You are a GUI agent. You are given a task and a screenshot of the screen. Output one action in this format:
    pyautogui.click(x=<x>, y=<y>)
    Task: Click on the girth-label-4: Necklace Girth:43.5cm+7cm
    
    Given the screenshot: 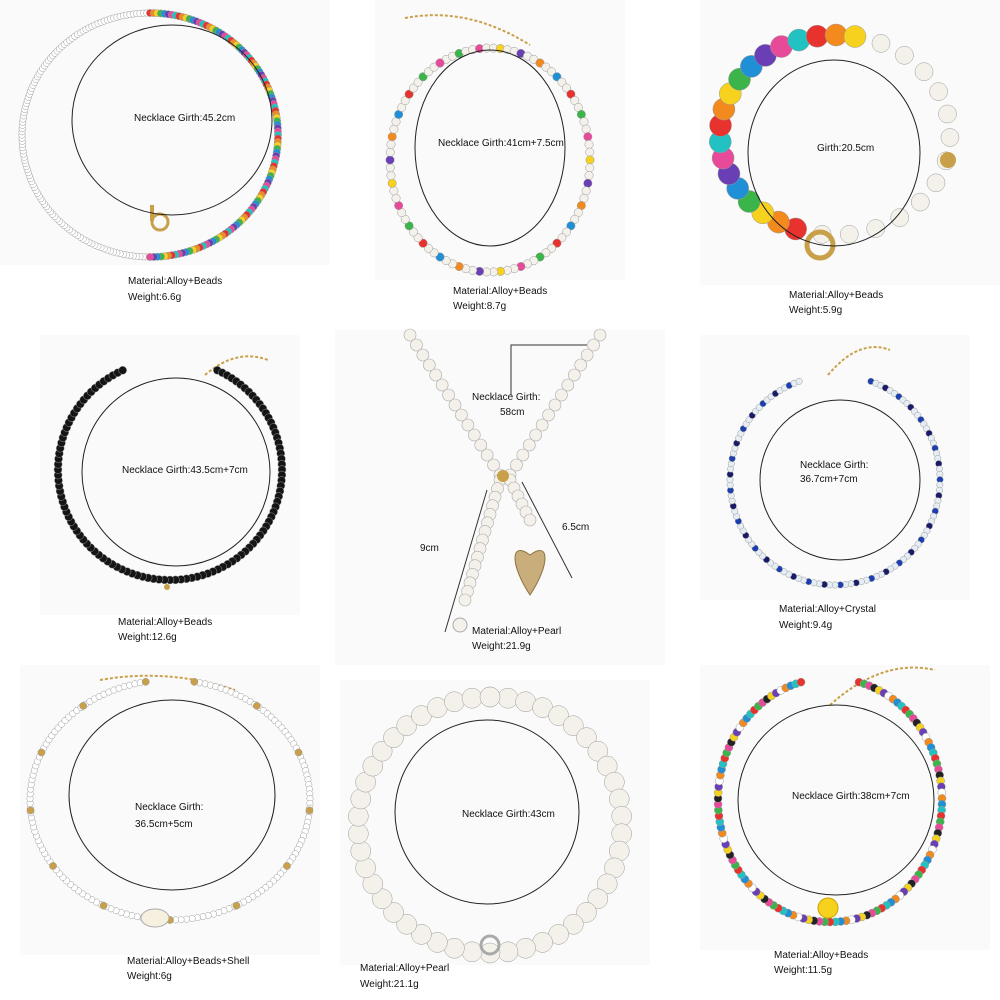 What is the action you would take?
    pyautogui.click(x=185, y=470)
    